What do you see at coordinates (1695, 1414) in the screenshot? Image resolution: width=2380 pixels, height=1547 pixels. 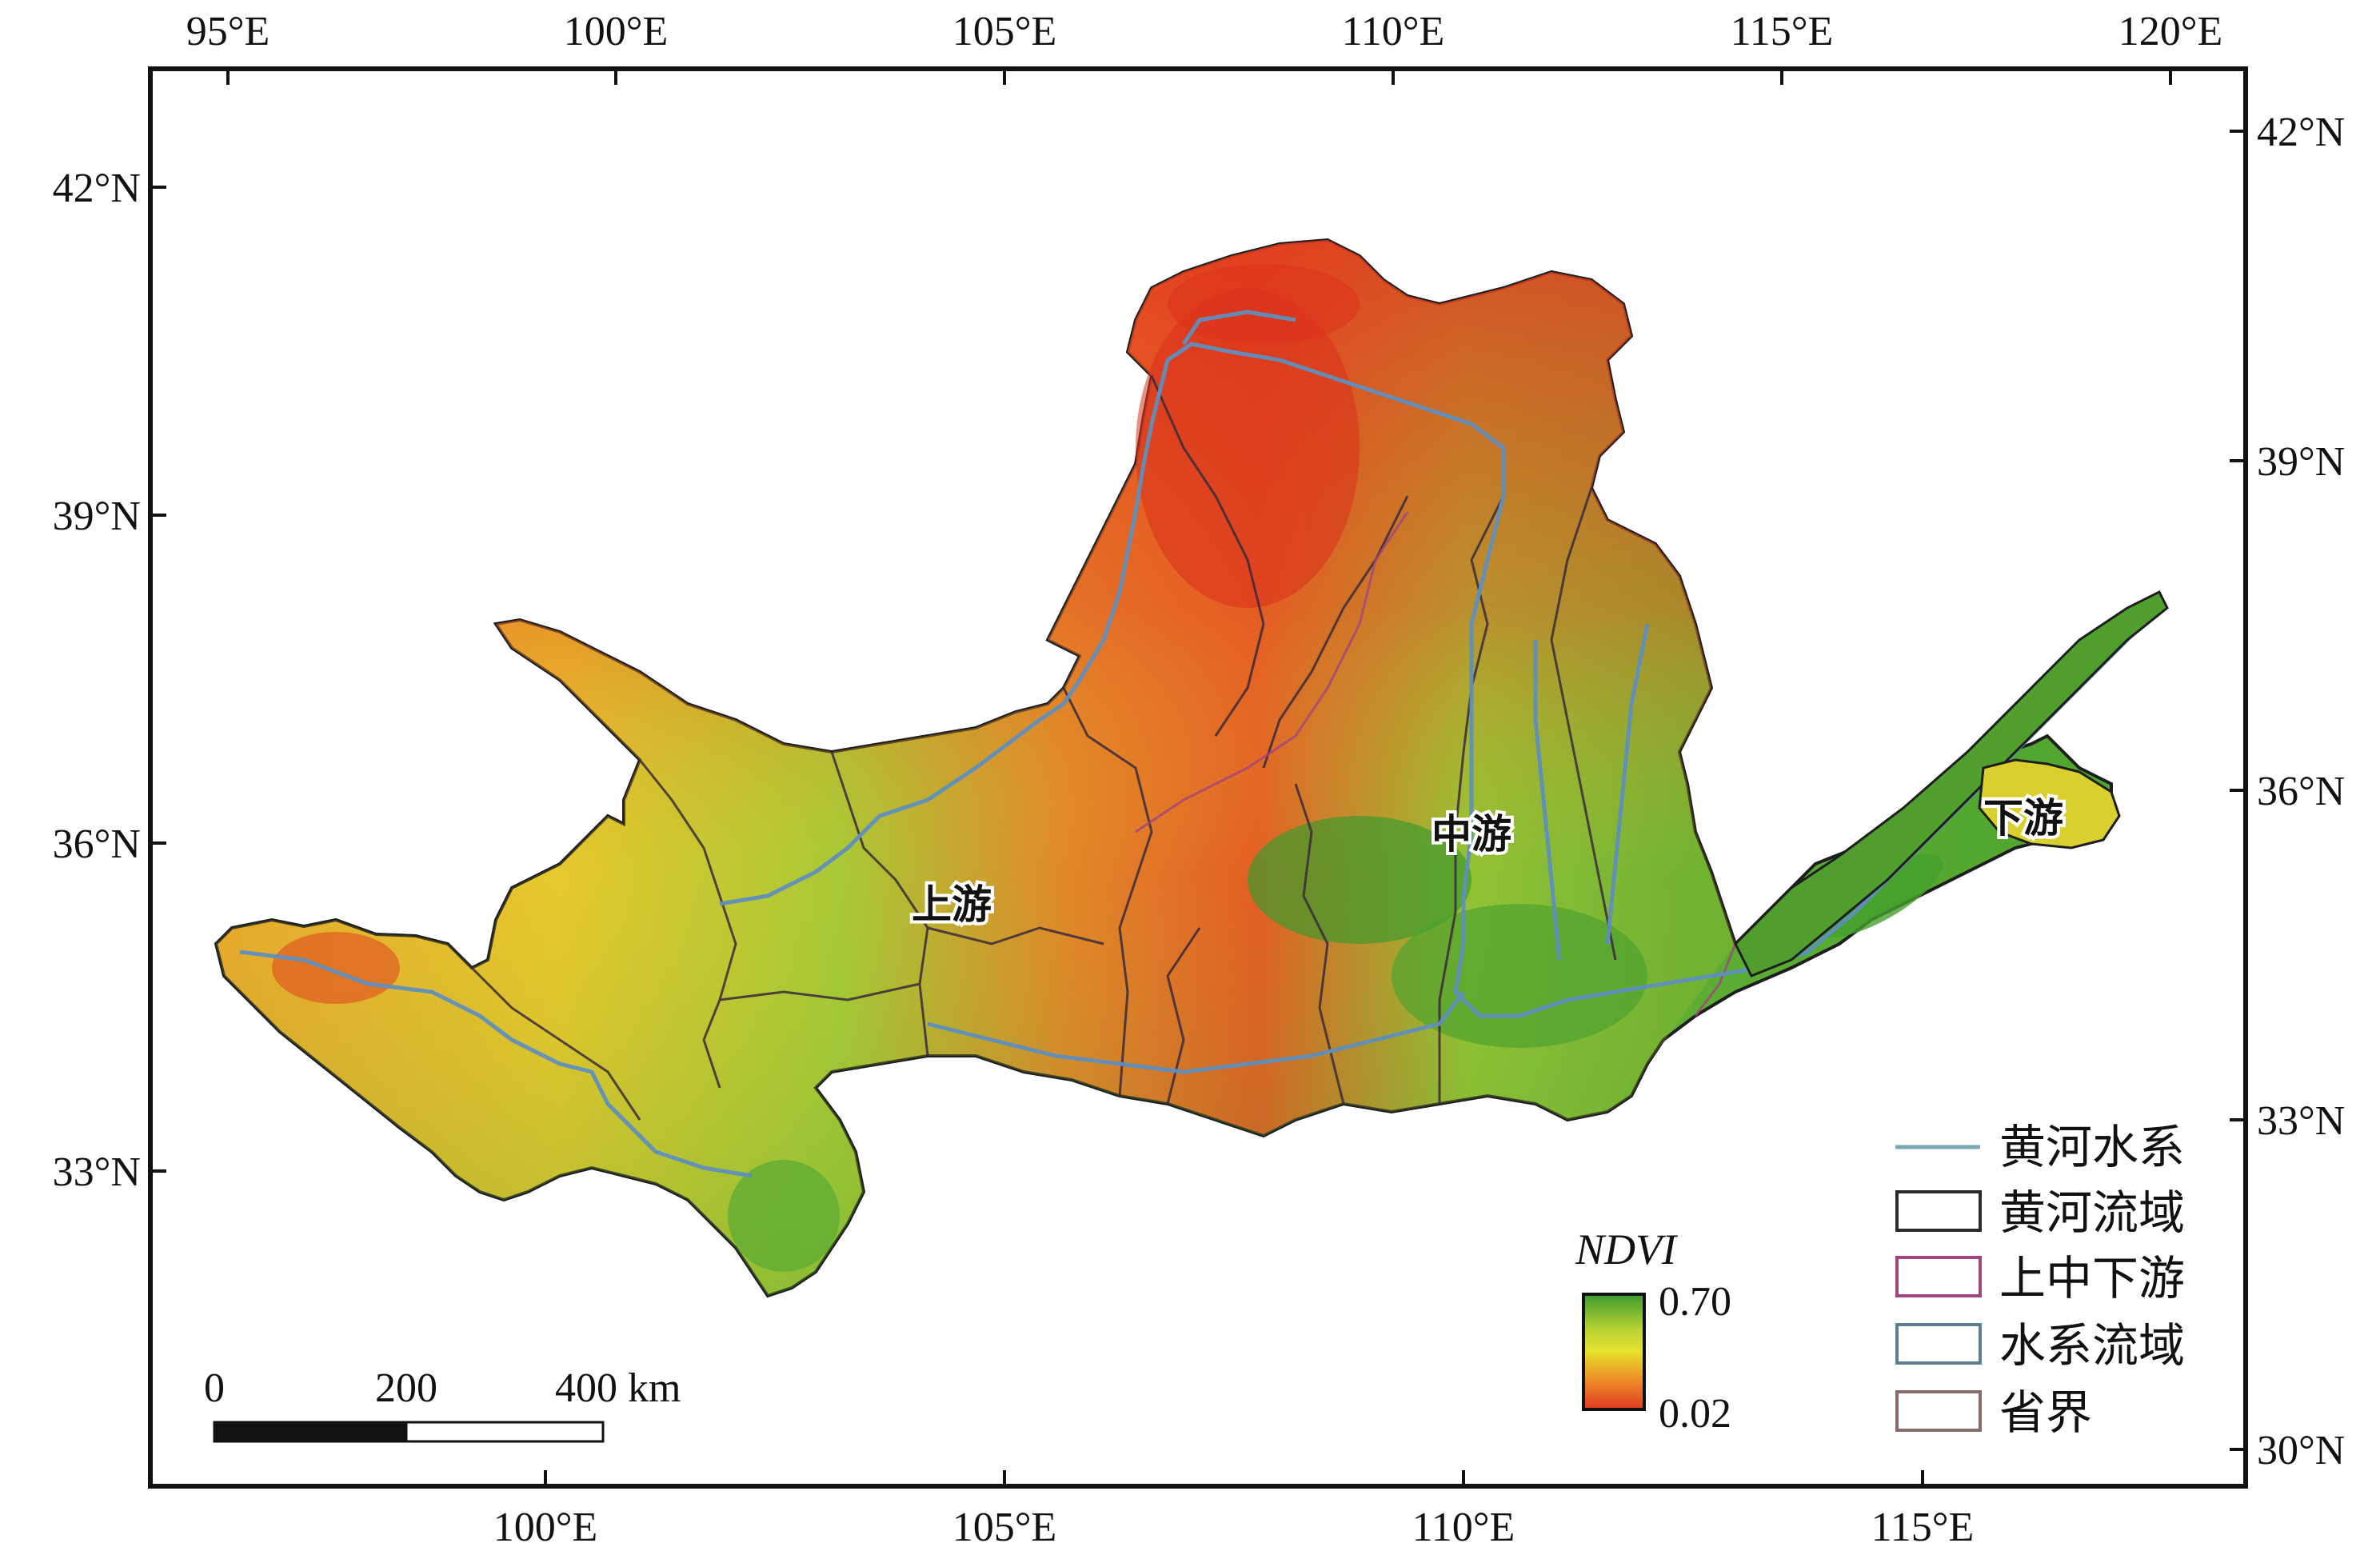 I see `ndvi-min-label: 0.02` at bounding box center [1695, 1414].